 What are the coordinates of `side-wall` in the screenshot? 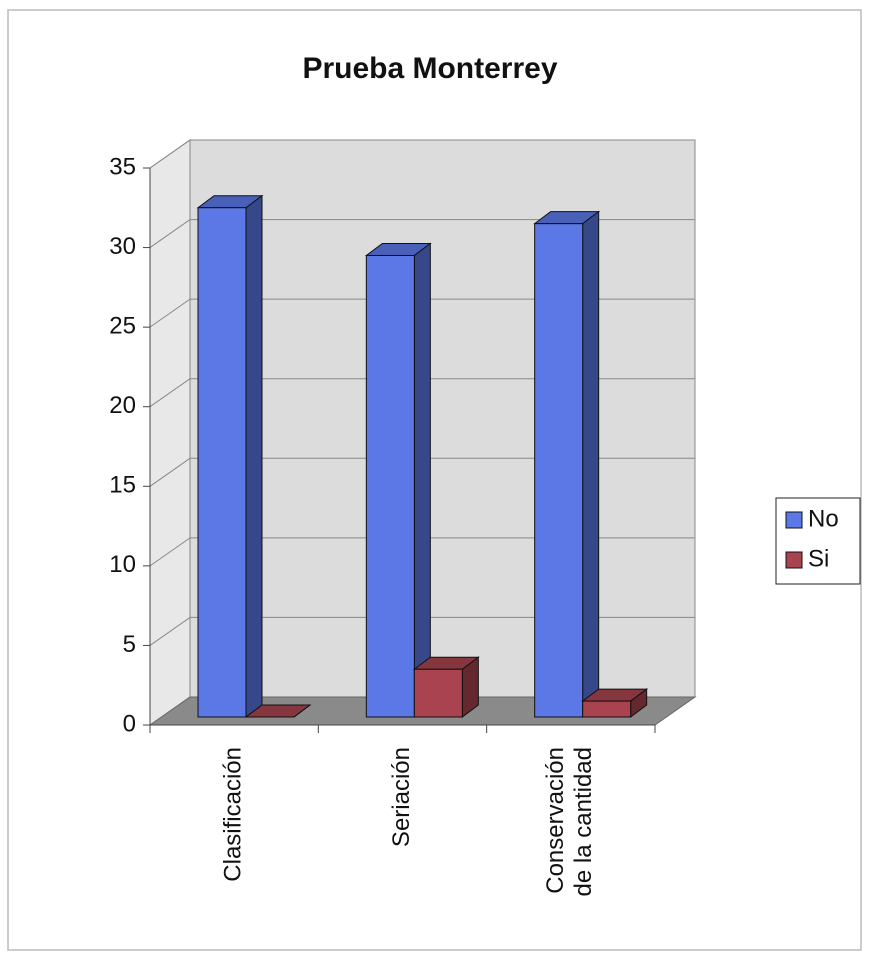 It's located at (170, 432).